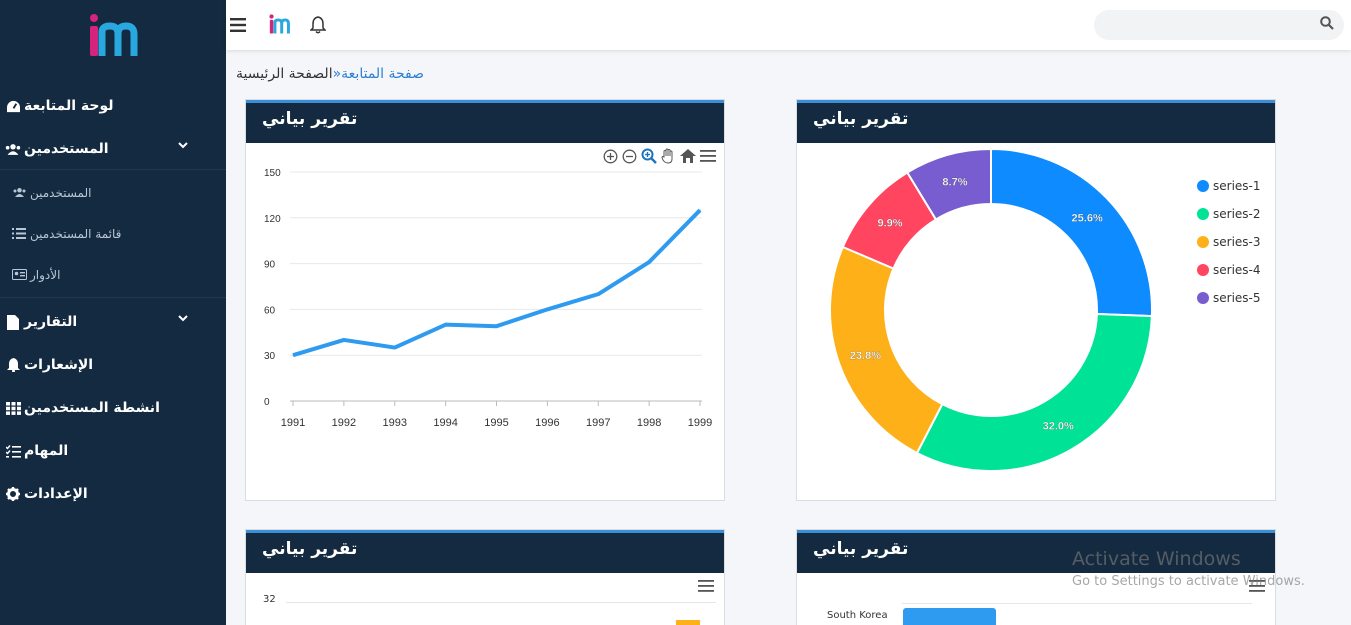 The width and height of the screenshot is (1351, 625). What do you see at coordinates (598, 423) in the screenshot?
I see `x-tick-label: 1997` at bounding box center [598, 423].